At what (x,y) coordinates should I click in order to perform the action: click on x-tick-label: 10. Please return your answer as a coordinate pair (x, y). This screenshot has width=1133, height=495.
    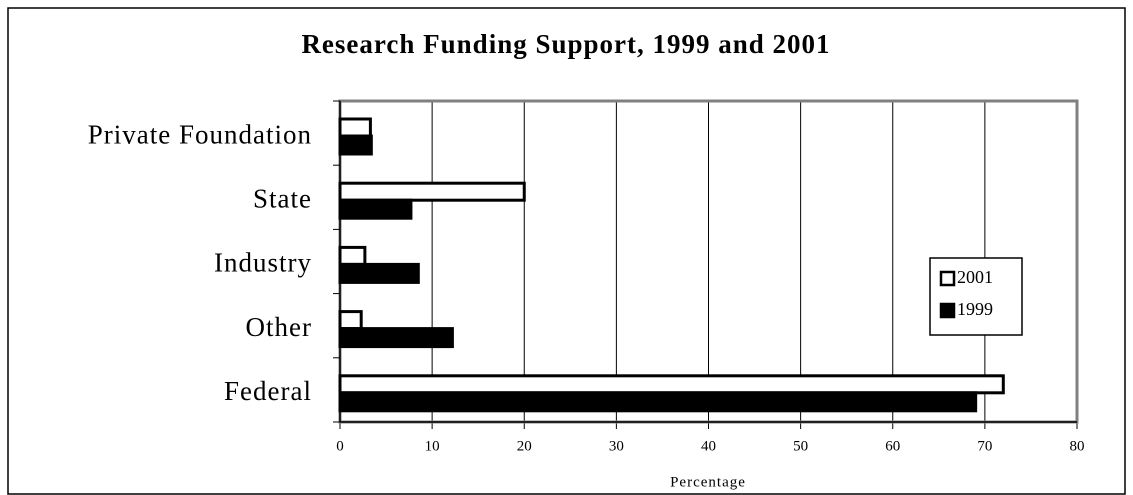
    Looking at the image, I should click on (432, 446).